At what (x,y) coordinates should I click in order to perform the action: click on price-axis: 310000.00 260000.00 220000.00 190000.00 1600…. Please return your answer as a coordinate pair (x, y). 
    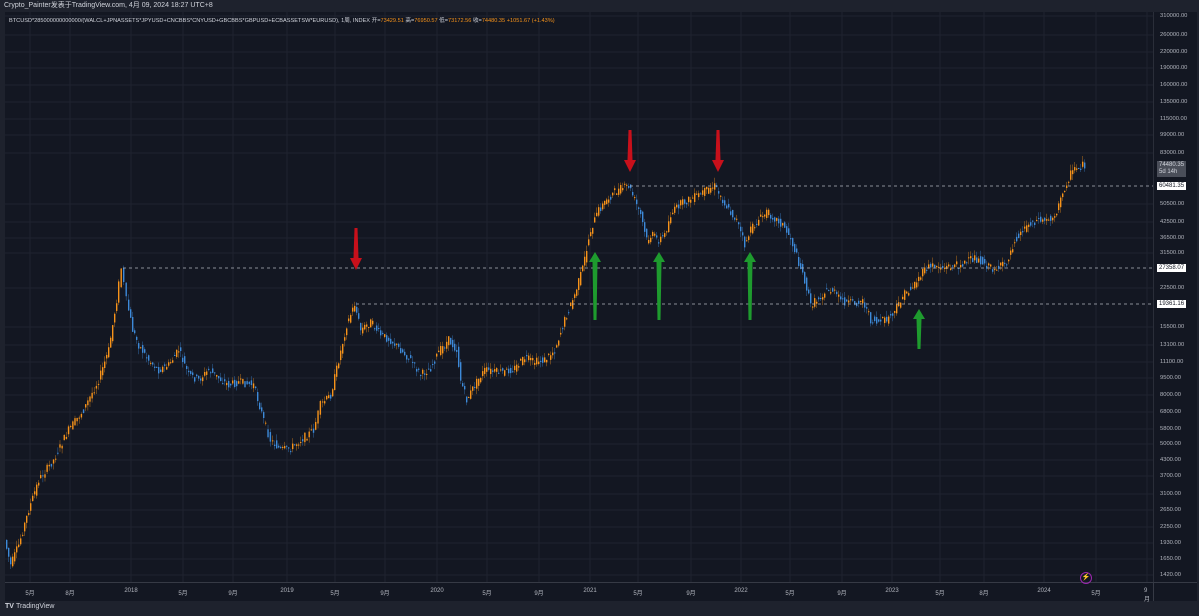
    Looking at the image, I should click on (1175, 297).